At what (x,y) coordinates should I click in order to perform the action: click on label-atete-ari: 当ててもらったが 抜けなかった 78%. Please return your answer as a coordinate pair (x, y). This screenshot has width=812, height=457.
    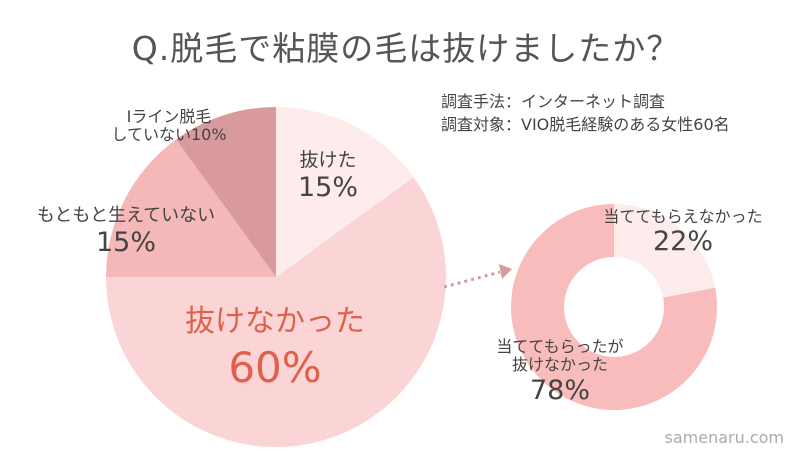
    Looking at the image, I should click on (560, 371).